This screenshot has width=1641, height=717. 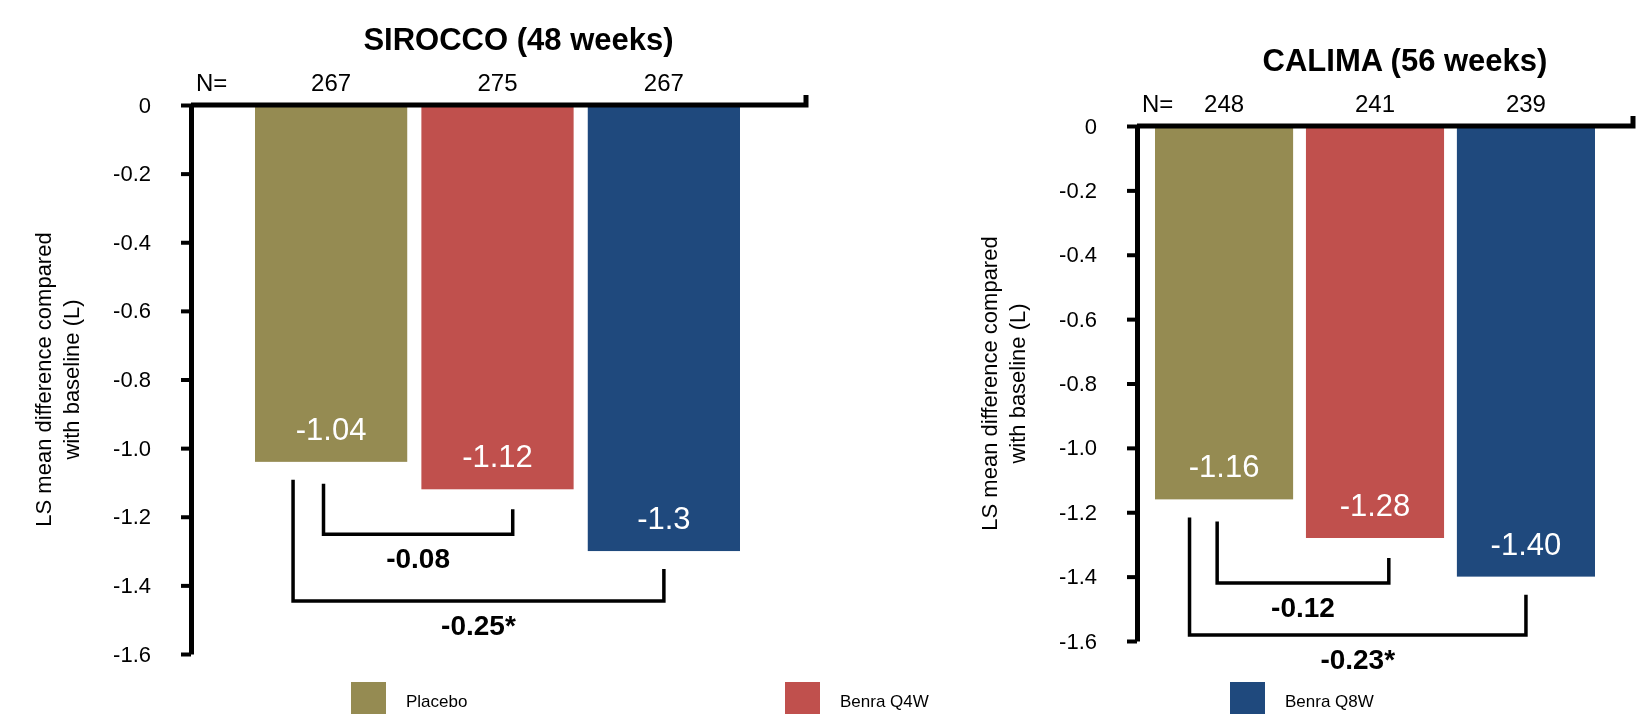 I want to click on chart-title: CALIMA (56 weeks), so click(x=1405, y=60).